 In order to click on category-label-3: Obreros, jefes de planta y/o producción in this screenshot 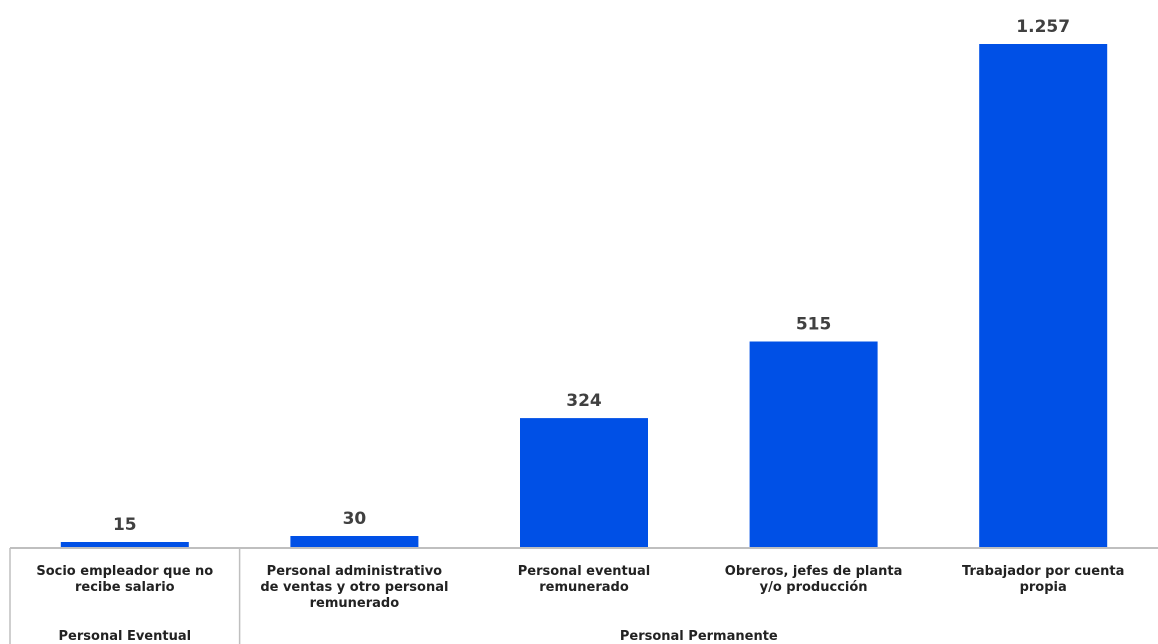, I will do `click(814, 579)`.